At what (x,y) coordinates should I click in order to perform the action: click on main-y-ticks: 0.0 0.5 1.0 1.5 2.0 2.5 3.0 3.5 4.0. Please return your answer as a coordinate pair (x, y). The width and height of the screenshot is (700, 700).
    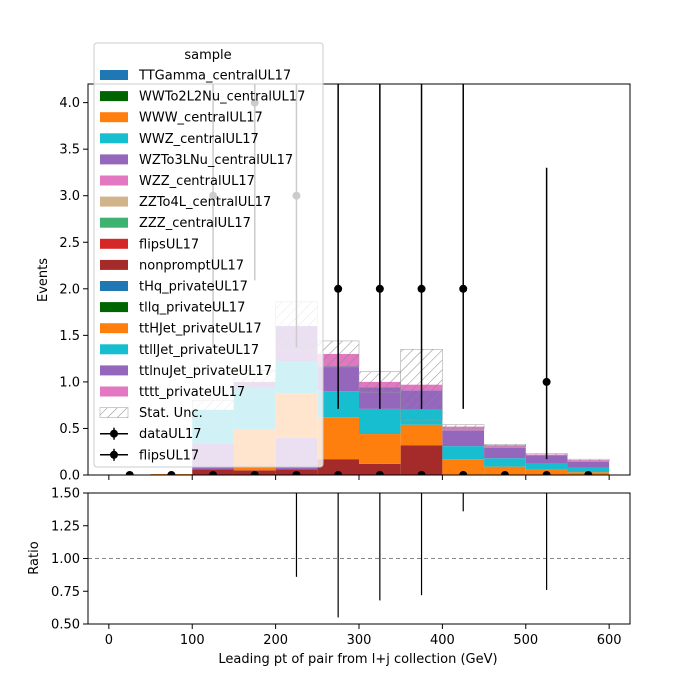
    Looking at the image, I should click on (73, 290).